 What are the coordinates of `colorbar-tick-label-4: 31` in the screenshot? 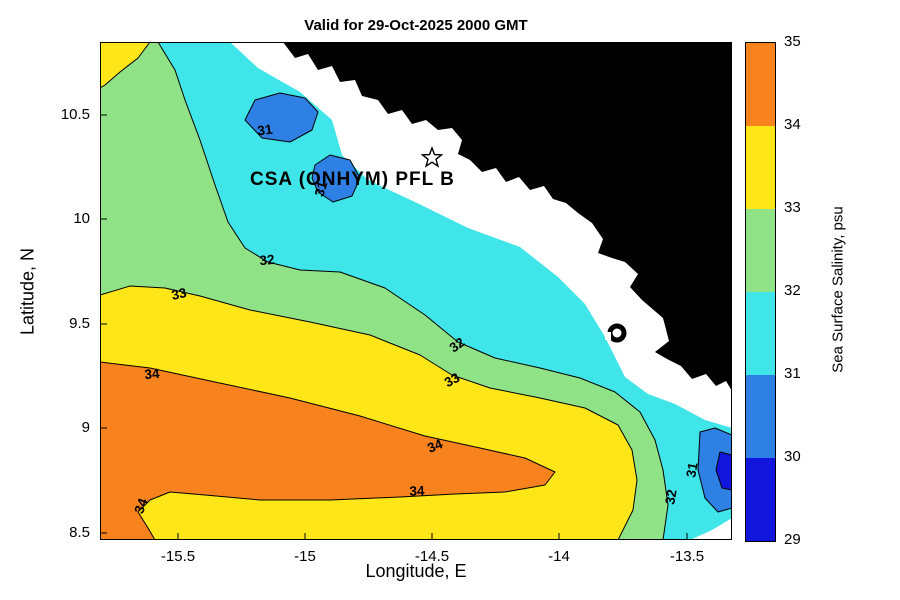 It's located at (792, 373).